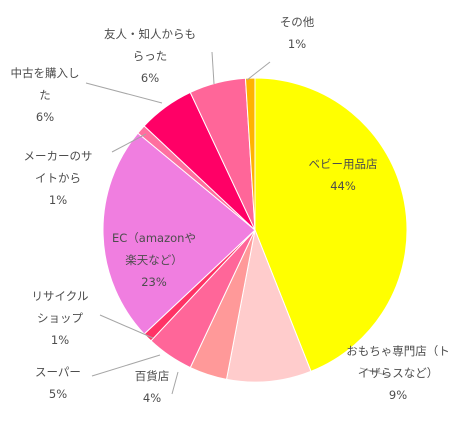 This screenshot has width=468, height=435. I want to click on slice-label-1: ベビー用品店 44%, so click(343, 175).